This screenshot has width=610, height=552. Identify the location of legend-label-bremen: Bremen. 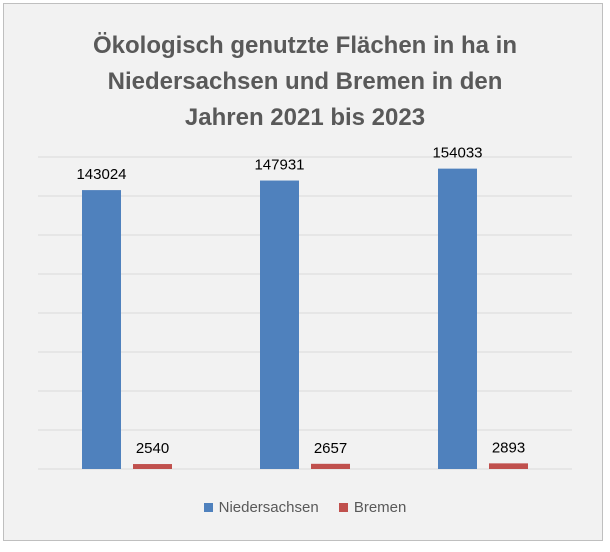
(380, 507).